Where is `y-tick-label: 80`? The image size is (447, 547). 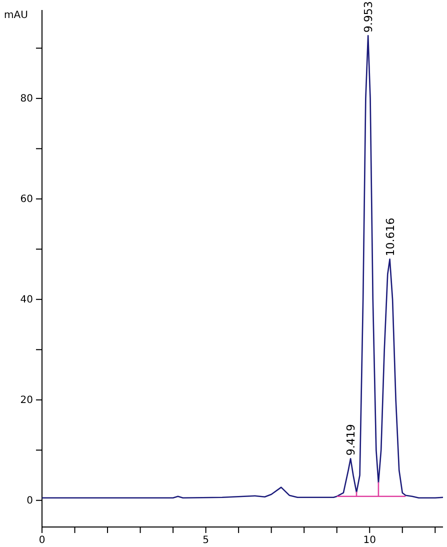 y-tick-label: 80 is located at coordinates (26, 99).